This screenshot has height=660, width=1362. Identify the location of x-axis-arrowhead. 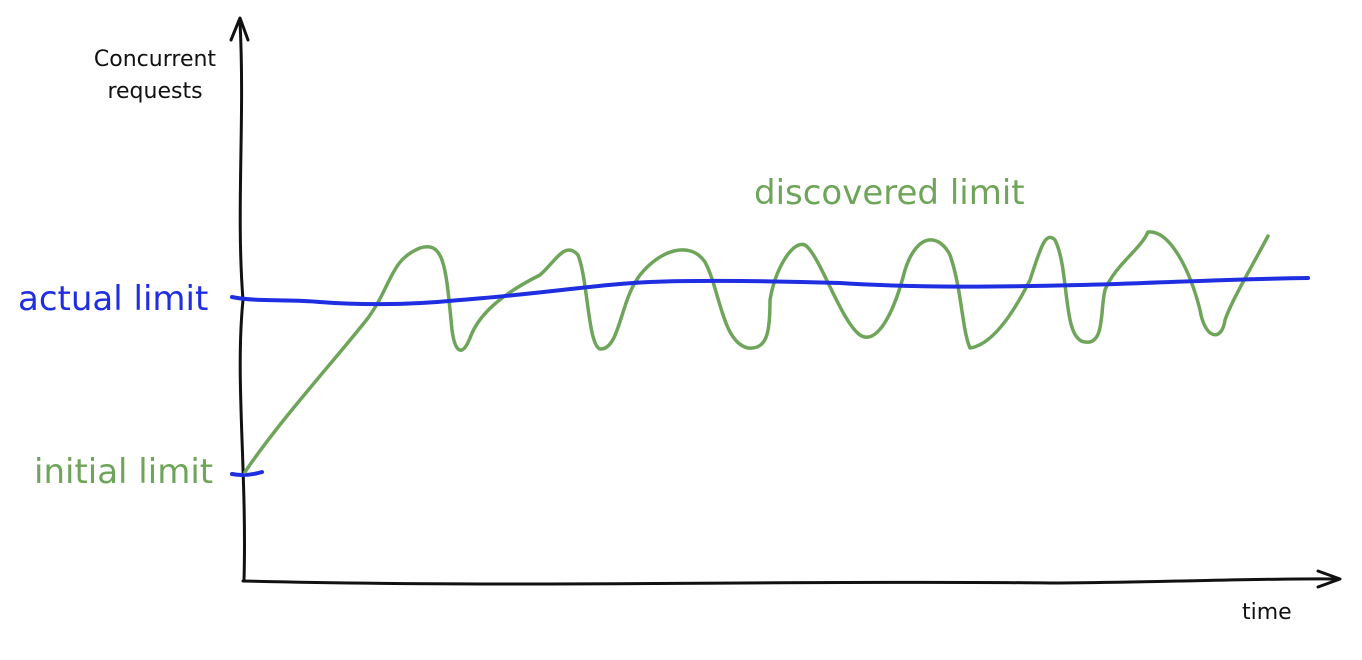
(1329, 579).